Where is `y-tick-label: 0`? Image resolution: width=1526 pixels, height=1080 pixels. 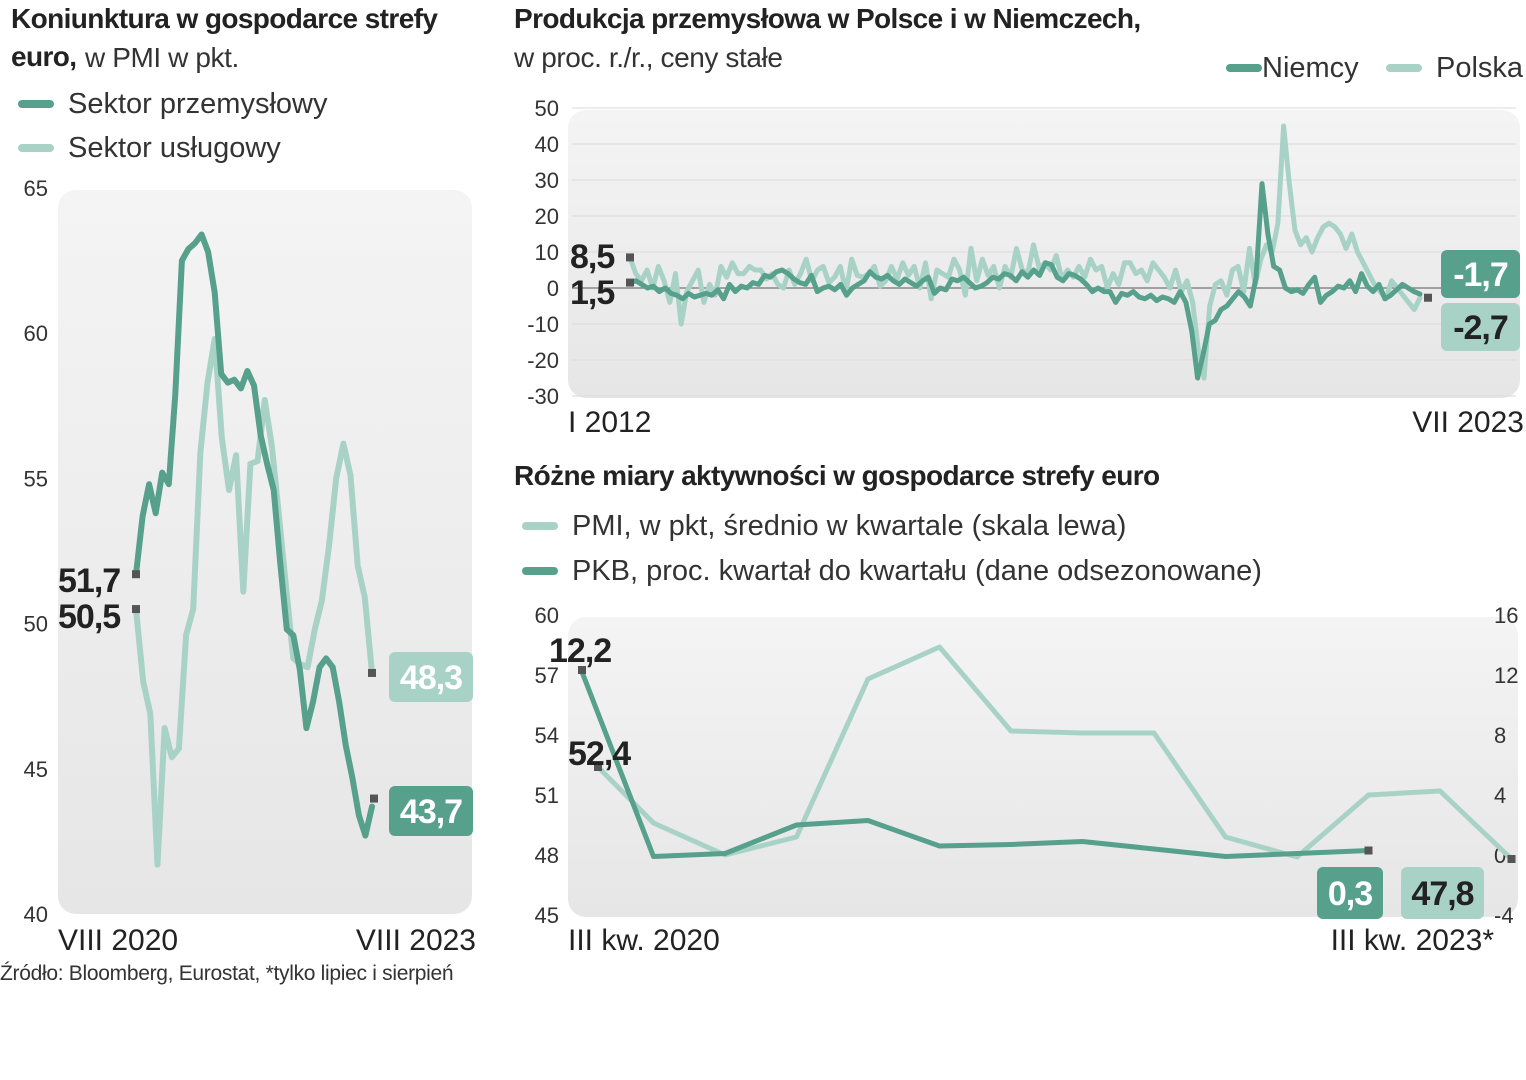
y-tick-label: 0 is located at coordinates (553, 288).